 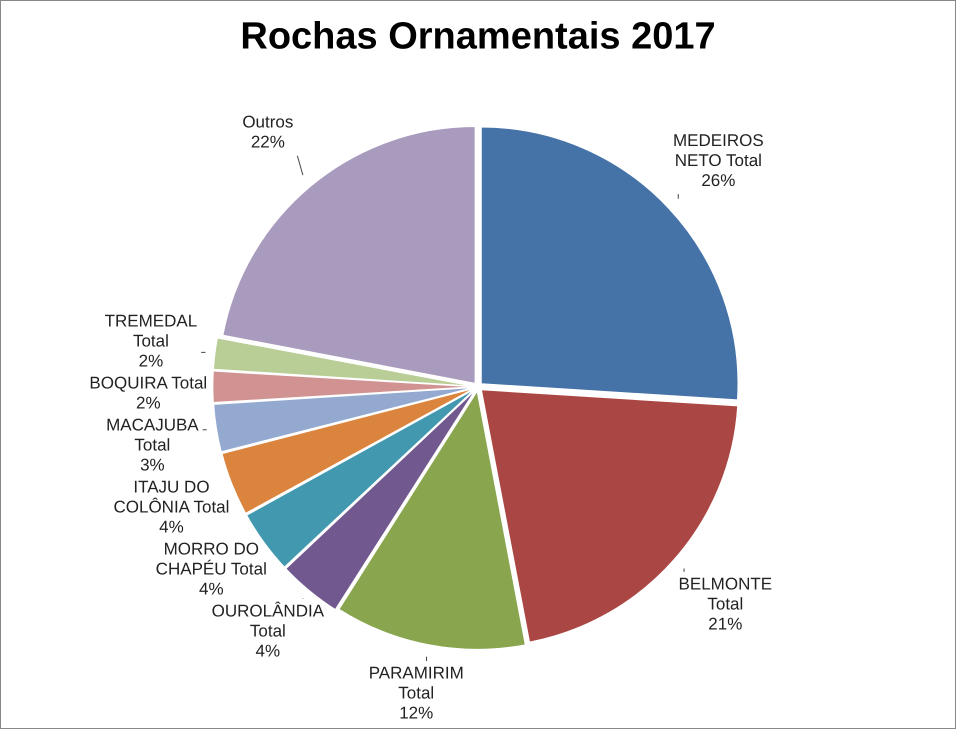 What do you see at coordinates (152, 465) in the screenshot?
I see `data-label: 3%` at bounding box center [152, 465].